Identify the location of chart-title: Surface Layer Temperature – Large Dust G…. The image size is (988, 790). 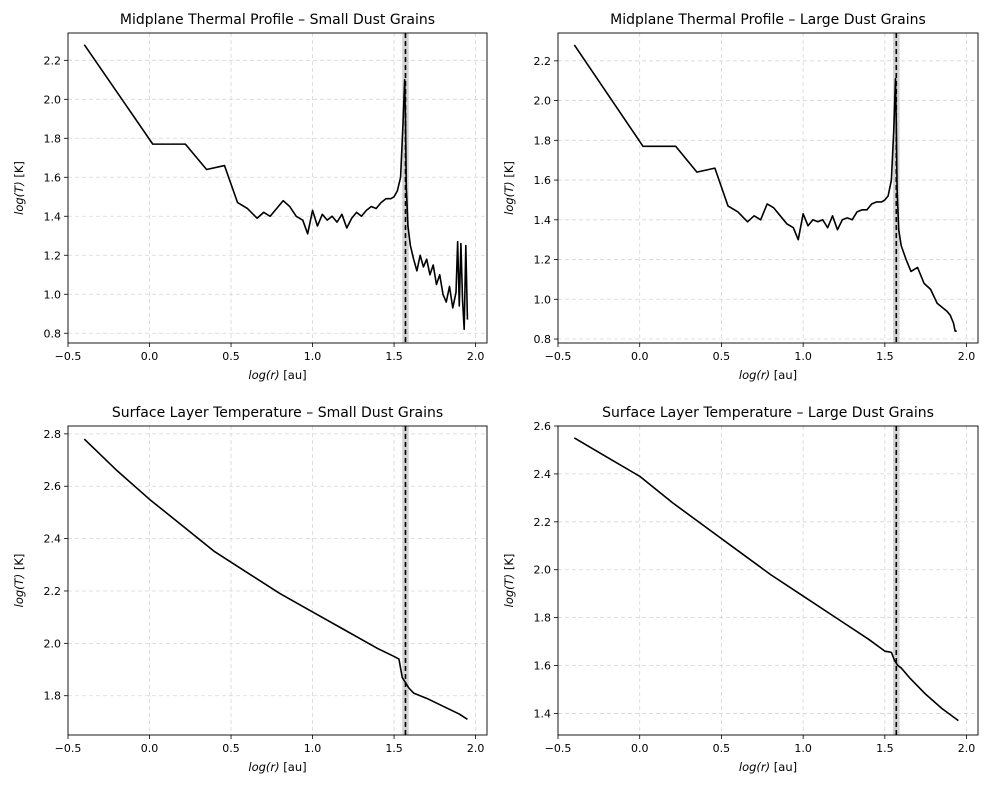
(768, 413).